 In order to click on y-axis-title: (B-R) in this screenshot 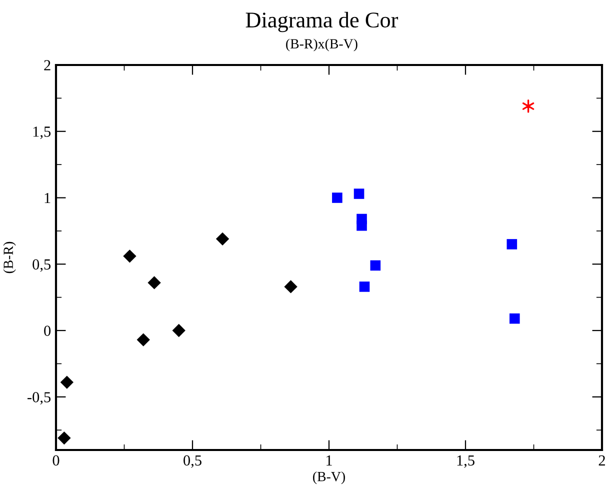, I will do `click(9, 258)`.